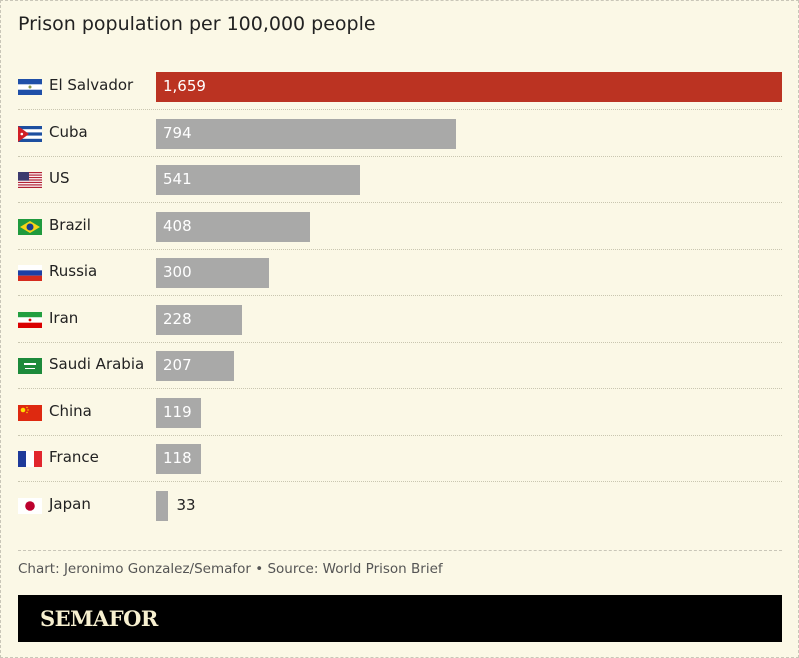 This screenshot has height=658, width=799. I want to click on cuba-flag-icon, so click(30, 133).